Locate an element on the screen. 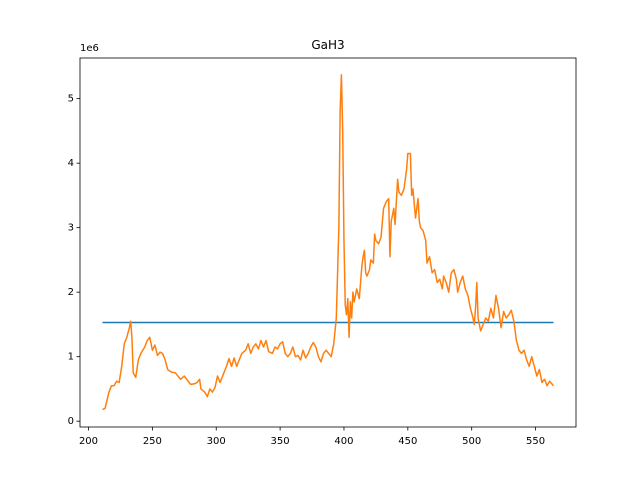 The image size is (640, 480). y-tick-label: 3 is located at coordinates (71, 228).